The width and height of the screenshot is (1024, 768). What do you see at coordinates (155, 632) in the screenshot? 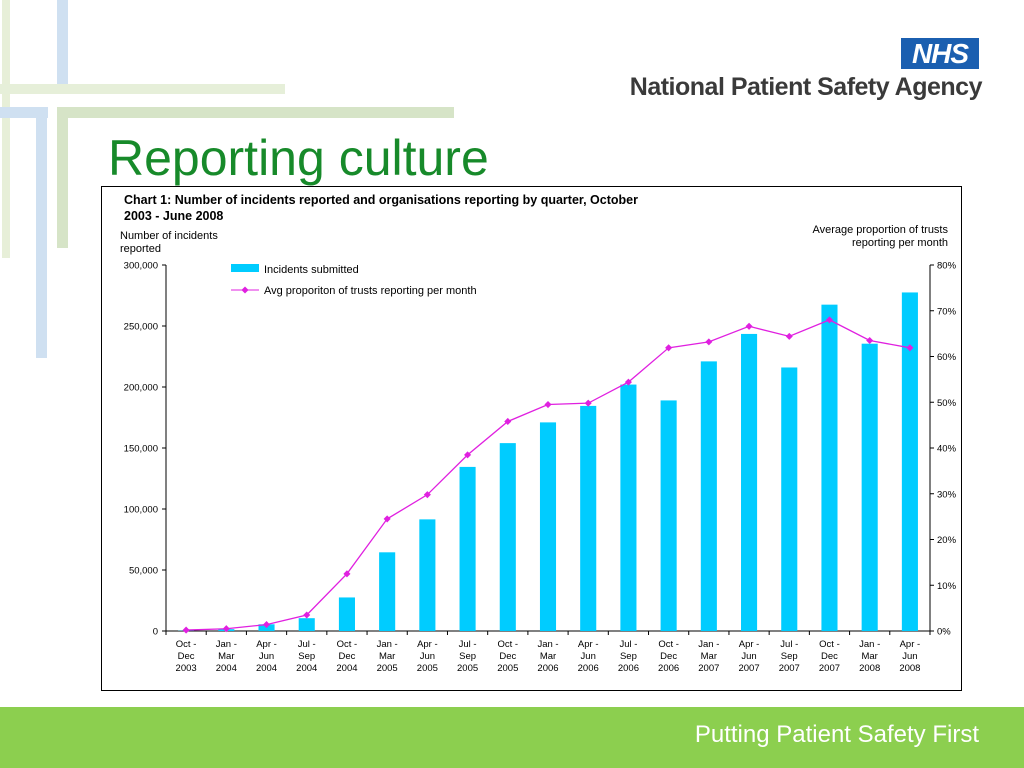
I see `y-left-tick-label: 0` at bounding box center [155, 632].